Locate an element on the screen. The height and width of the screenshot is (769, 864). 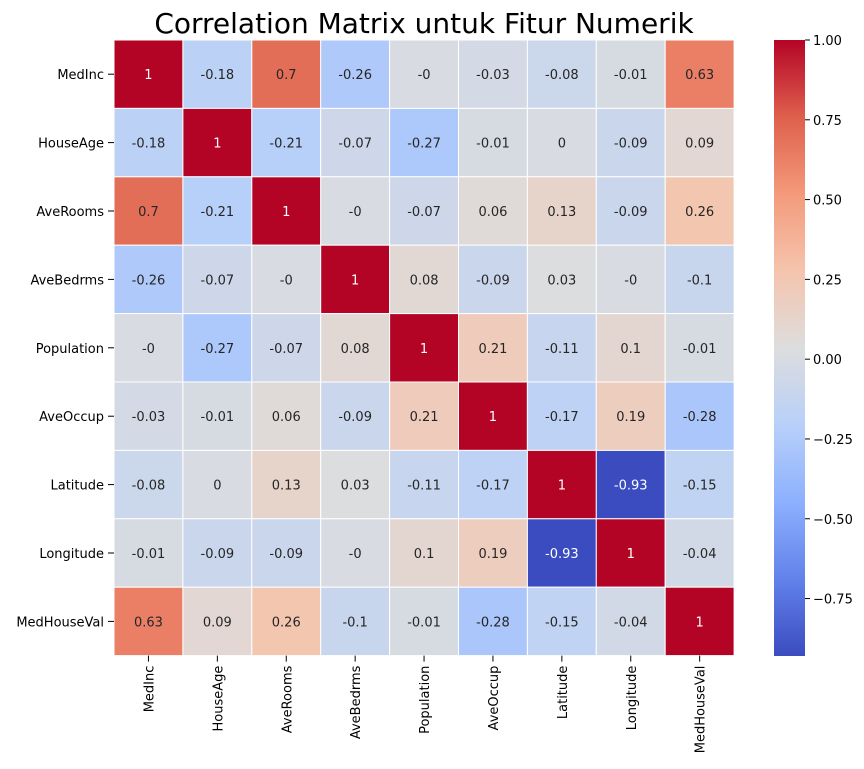
heatmap-cell-population-latitude is located at coordinates (561, 348).